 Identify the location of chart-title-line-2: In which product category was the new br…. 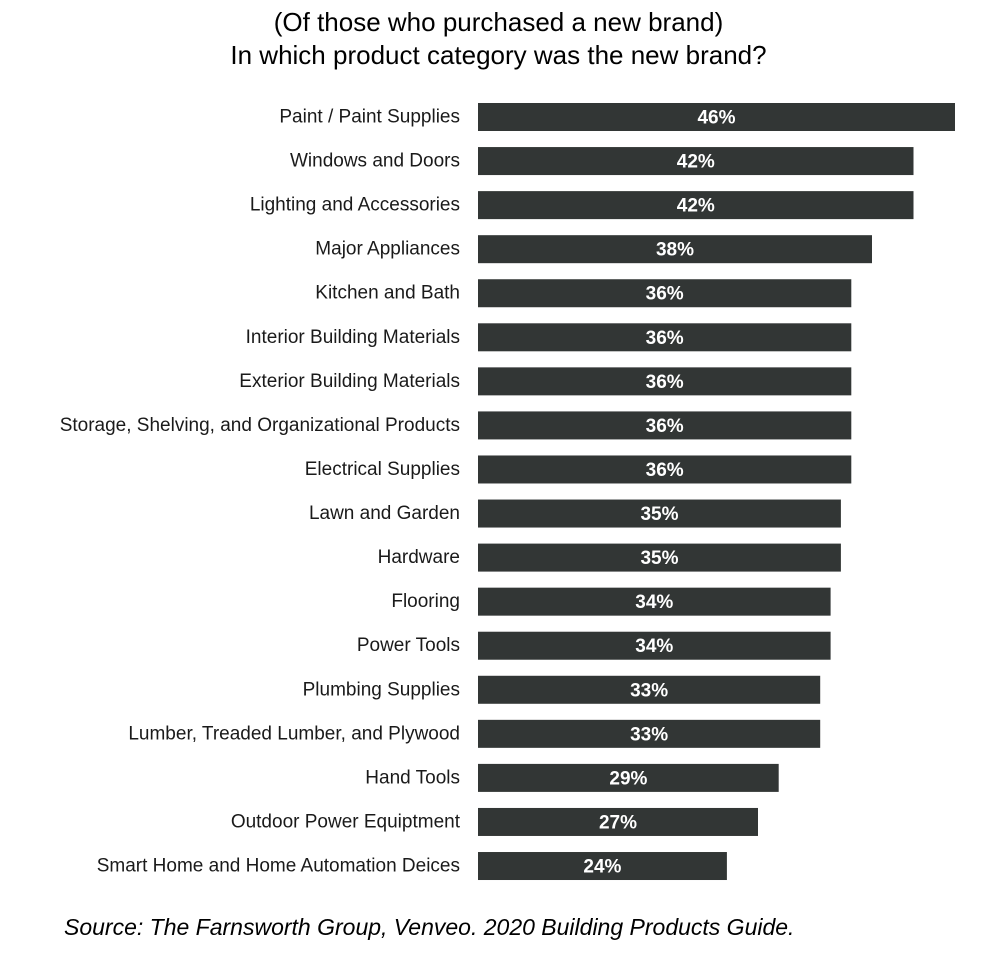
(498, 55).